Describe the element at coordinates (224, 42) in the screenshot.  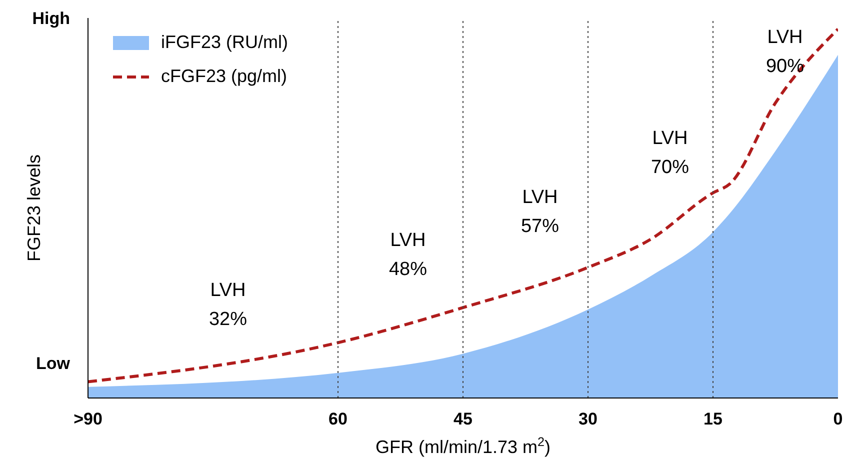
I see `legend-label: iFGF23 (RU/ml)` at that location.